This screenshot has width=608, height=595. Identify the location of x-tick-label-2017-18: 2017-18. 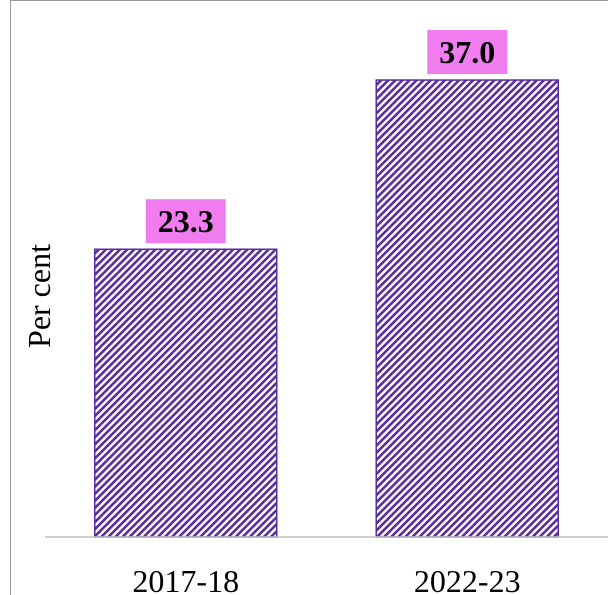
(185, 579).